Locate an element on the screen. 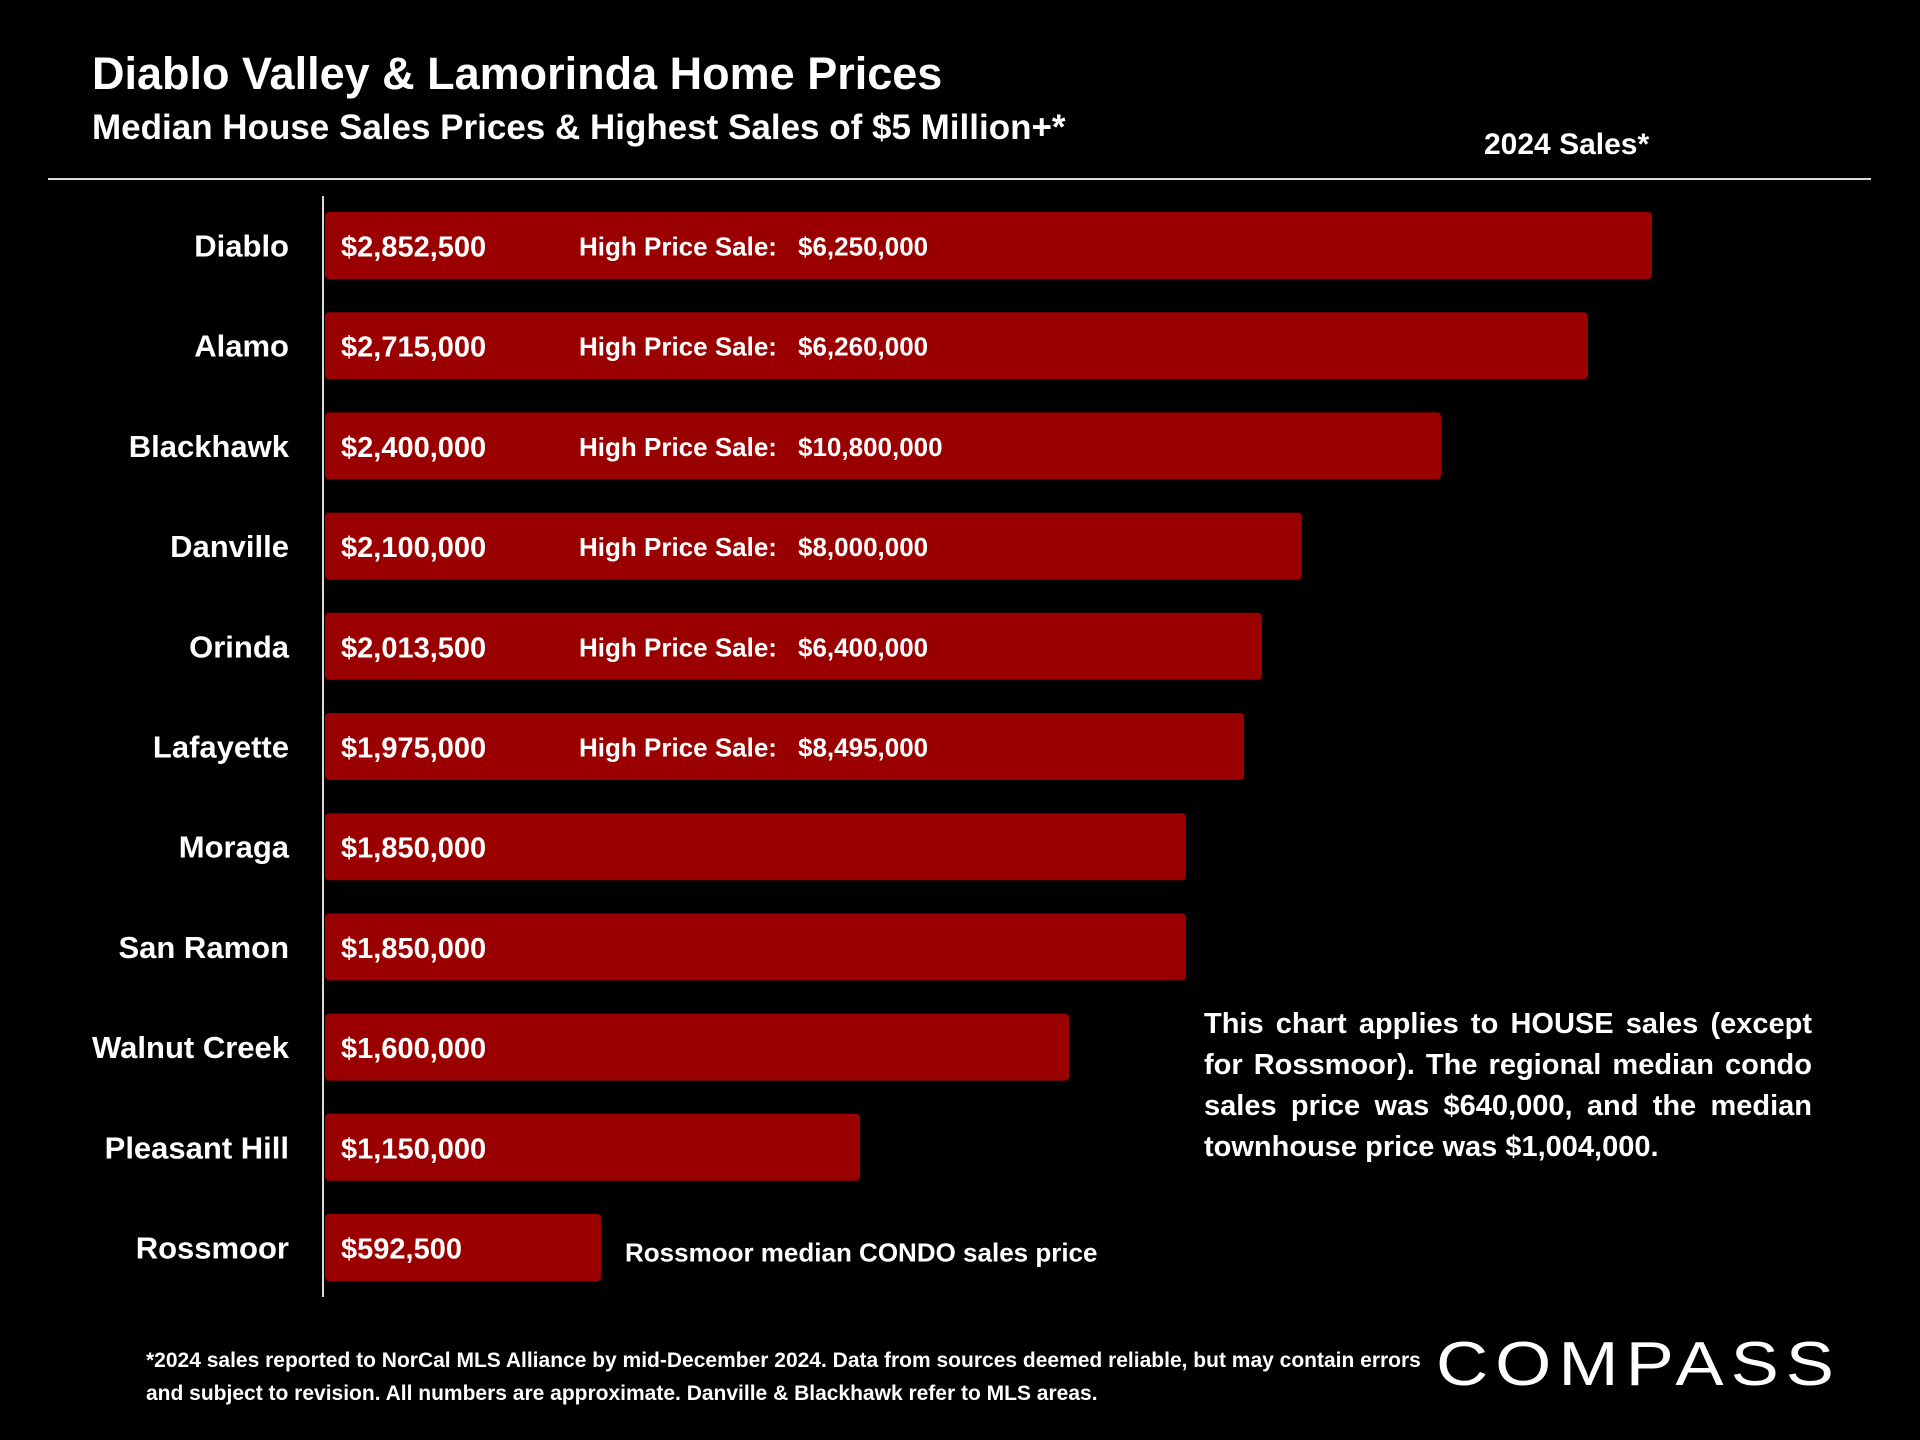 This screenshot has width=1920, height=1440. logo-text: COMPASS is located at coordinates (1638, 1362).